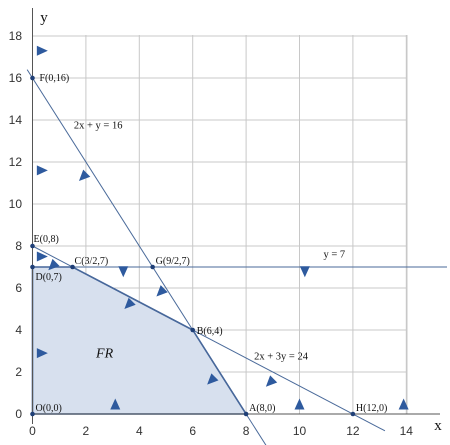 The height and width of the screenshot is (445, 450). Describe the element at coordinates (210, 331) in the screenshot. I see `point-label: B(6,4)` at that location.